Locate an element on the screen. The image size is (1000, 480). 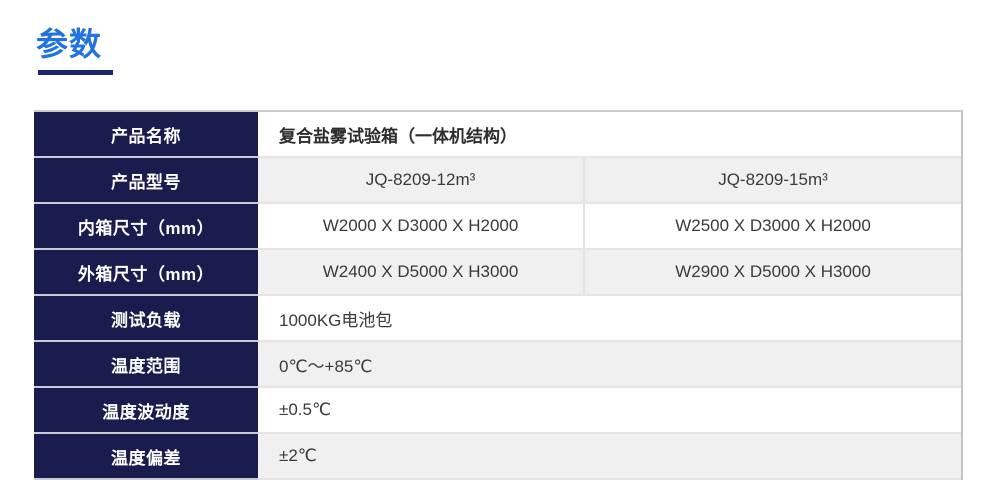
spec-label: 温度偏差 is located at coordinates (146, 458).